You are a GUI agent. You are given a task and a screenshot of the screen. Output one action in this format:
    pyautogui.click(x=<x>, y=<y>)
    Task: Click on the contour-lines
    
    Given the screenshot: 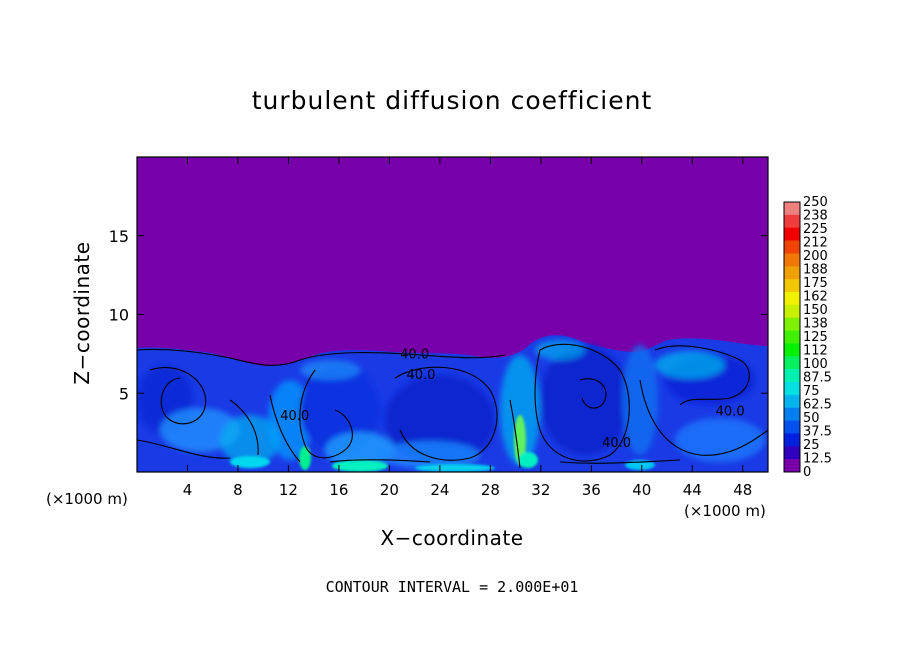 What is the action you would take?
    pyautogui.click(x=452, y=406)
    